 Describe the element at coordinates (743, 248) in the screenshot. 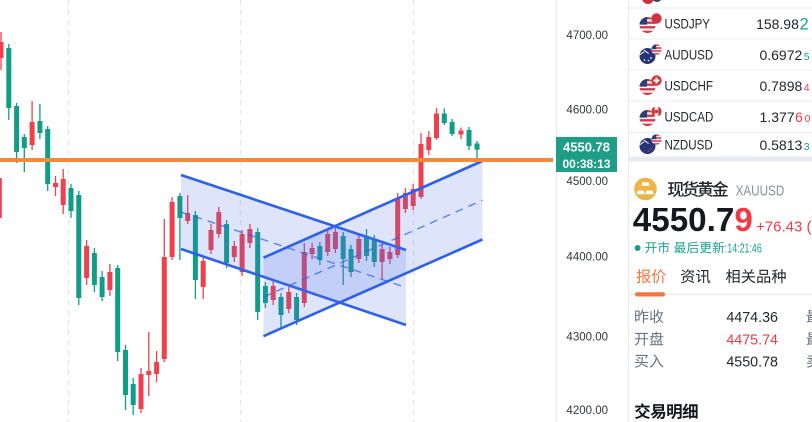

I see `svg-text: :14:21:46` at that location.